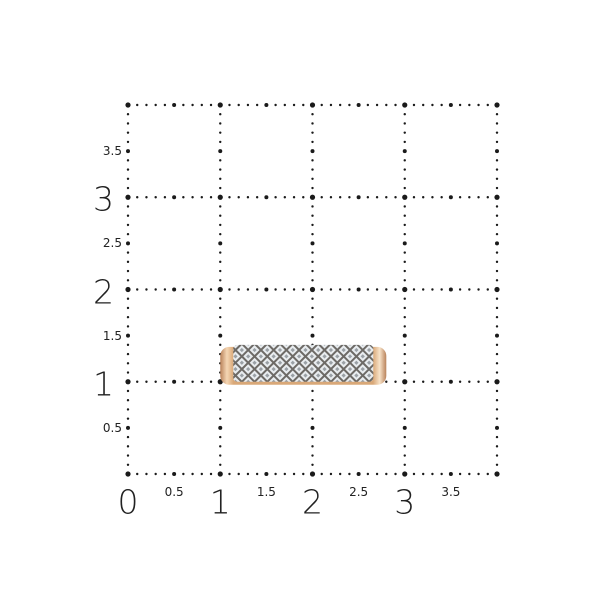  What do you see at coordinates (128, 502) in the screenshot?
I see `x-axis-label: 0` at bounding box center [128, 502].